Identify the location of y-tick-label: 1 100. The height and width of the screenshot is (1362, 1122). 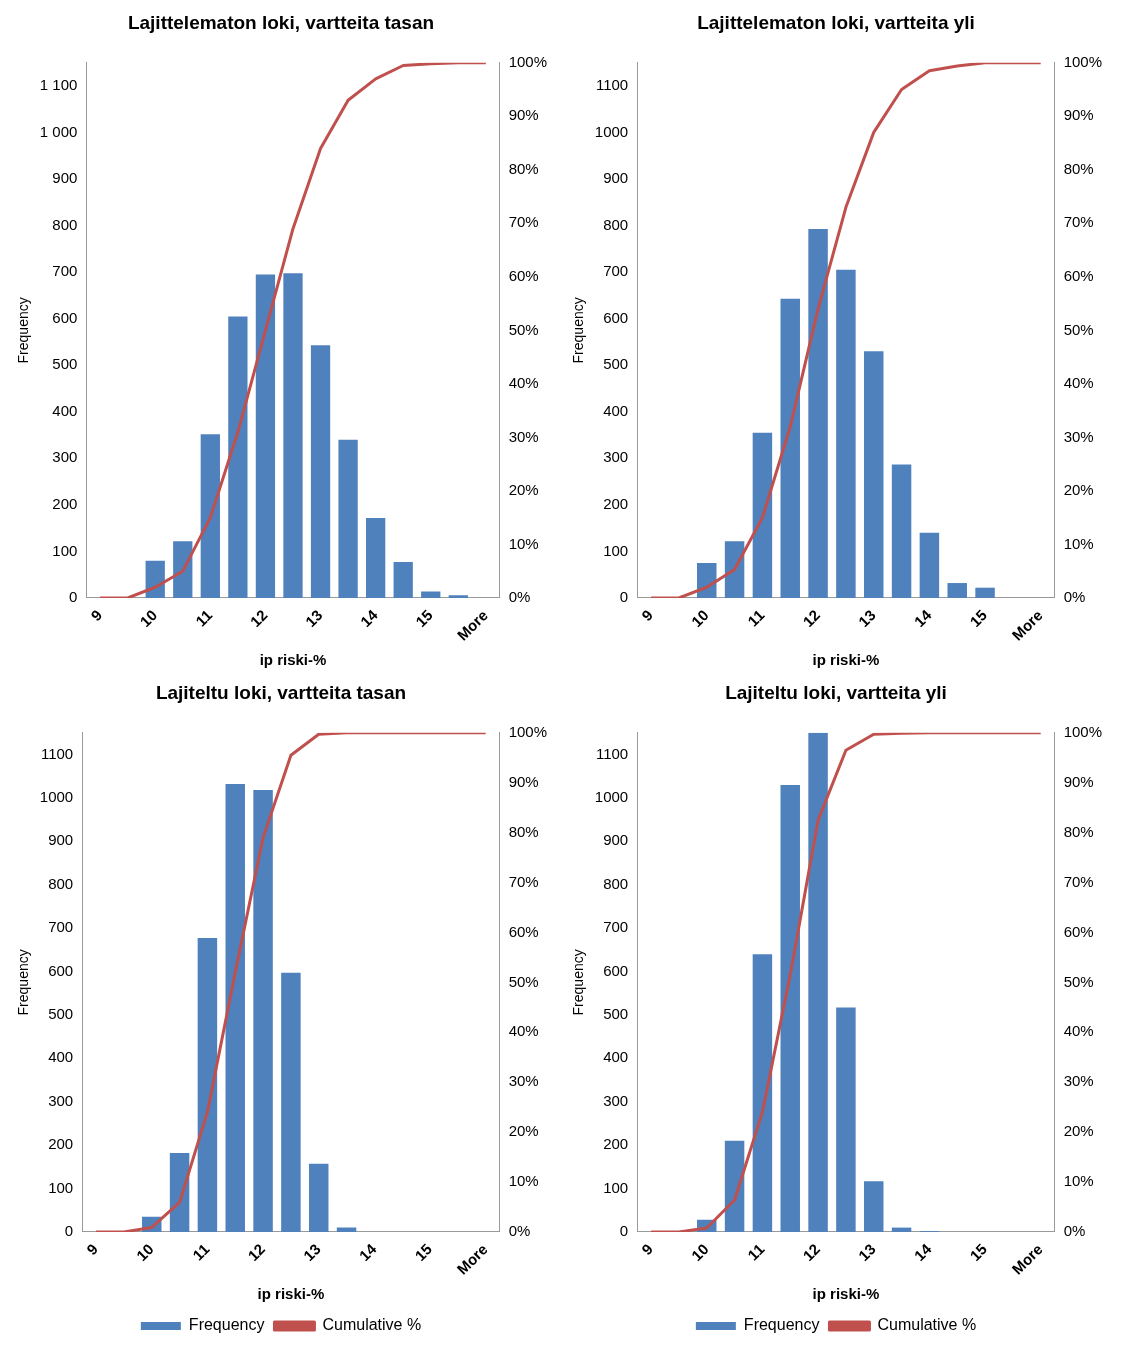
(58, 85).